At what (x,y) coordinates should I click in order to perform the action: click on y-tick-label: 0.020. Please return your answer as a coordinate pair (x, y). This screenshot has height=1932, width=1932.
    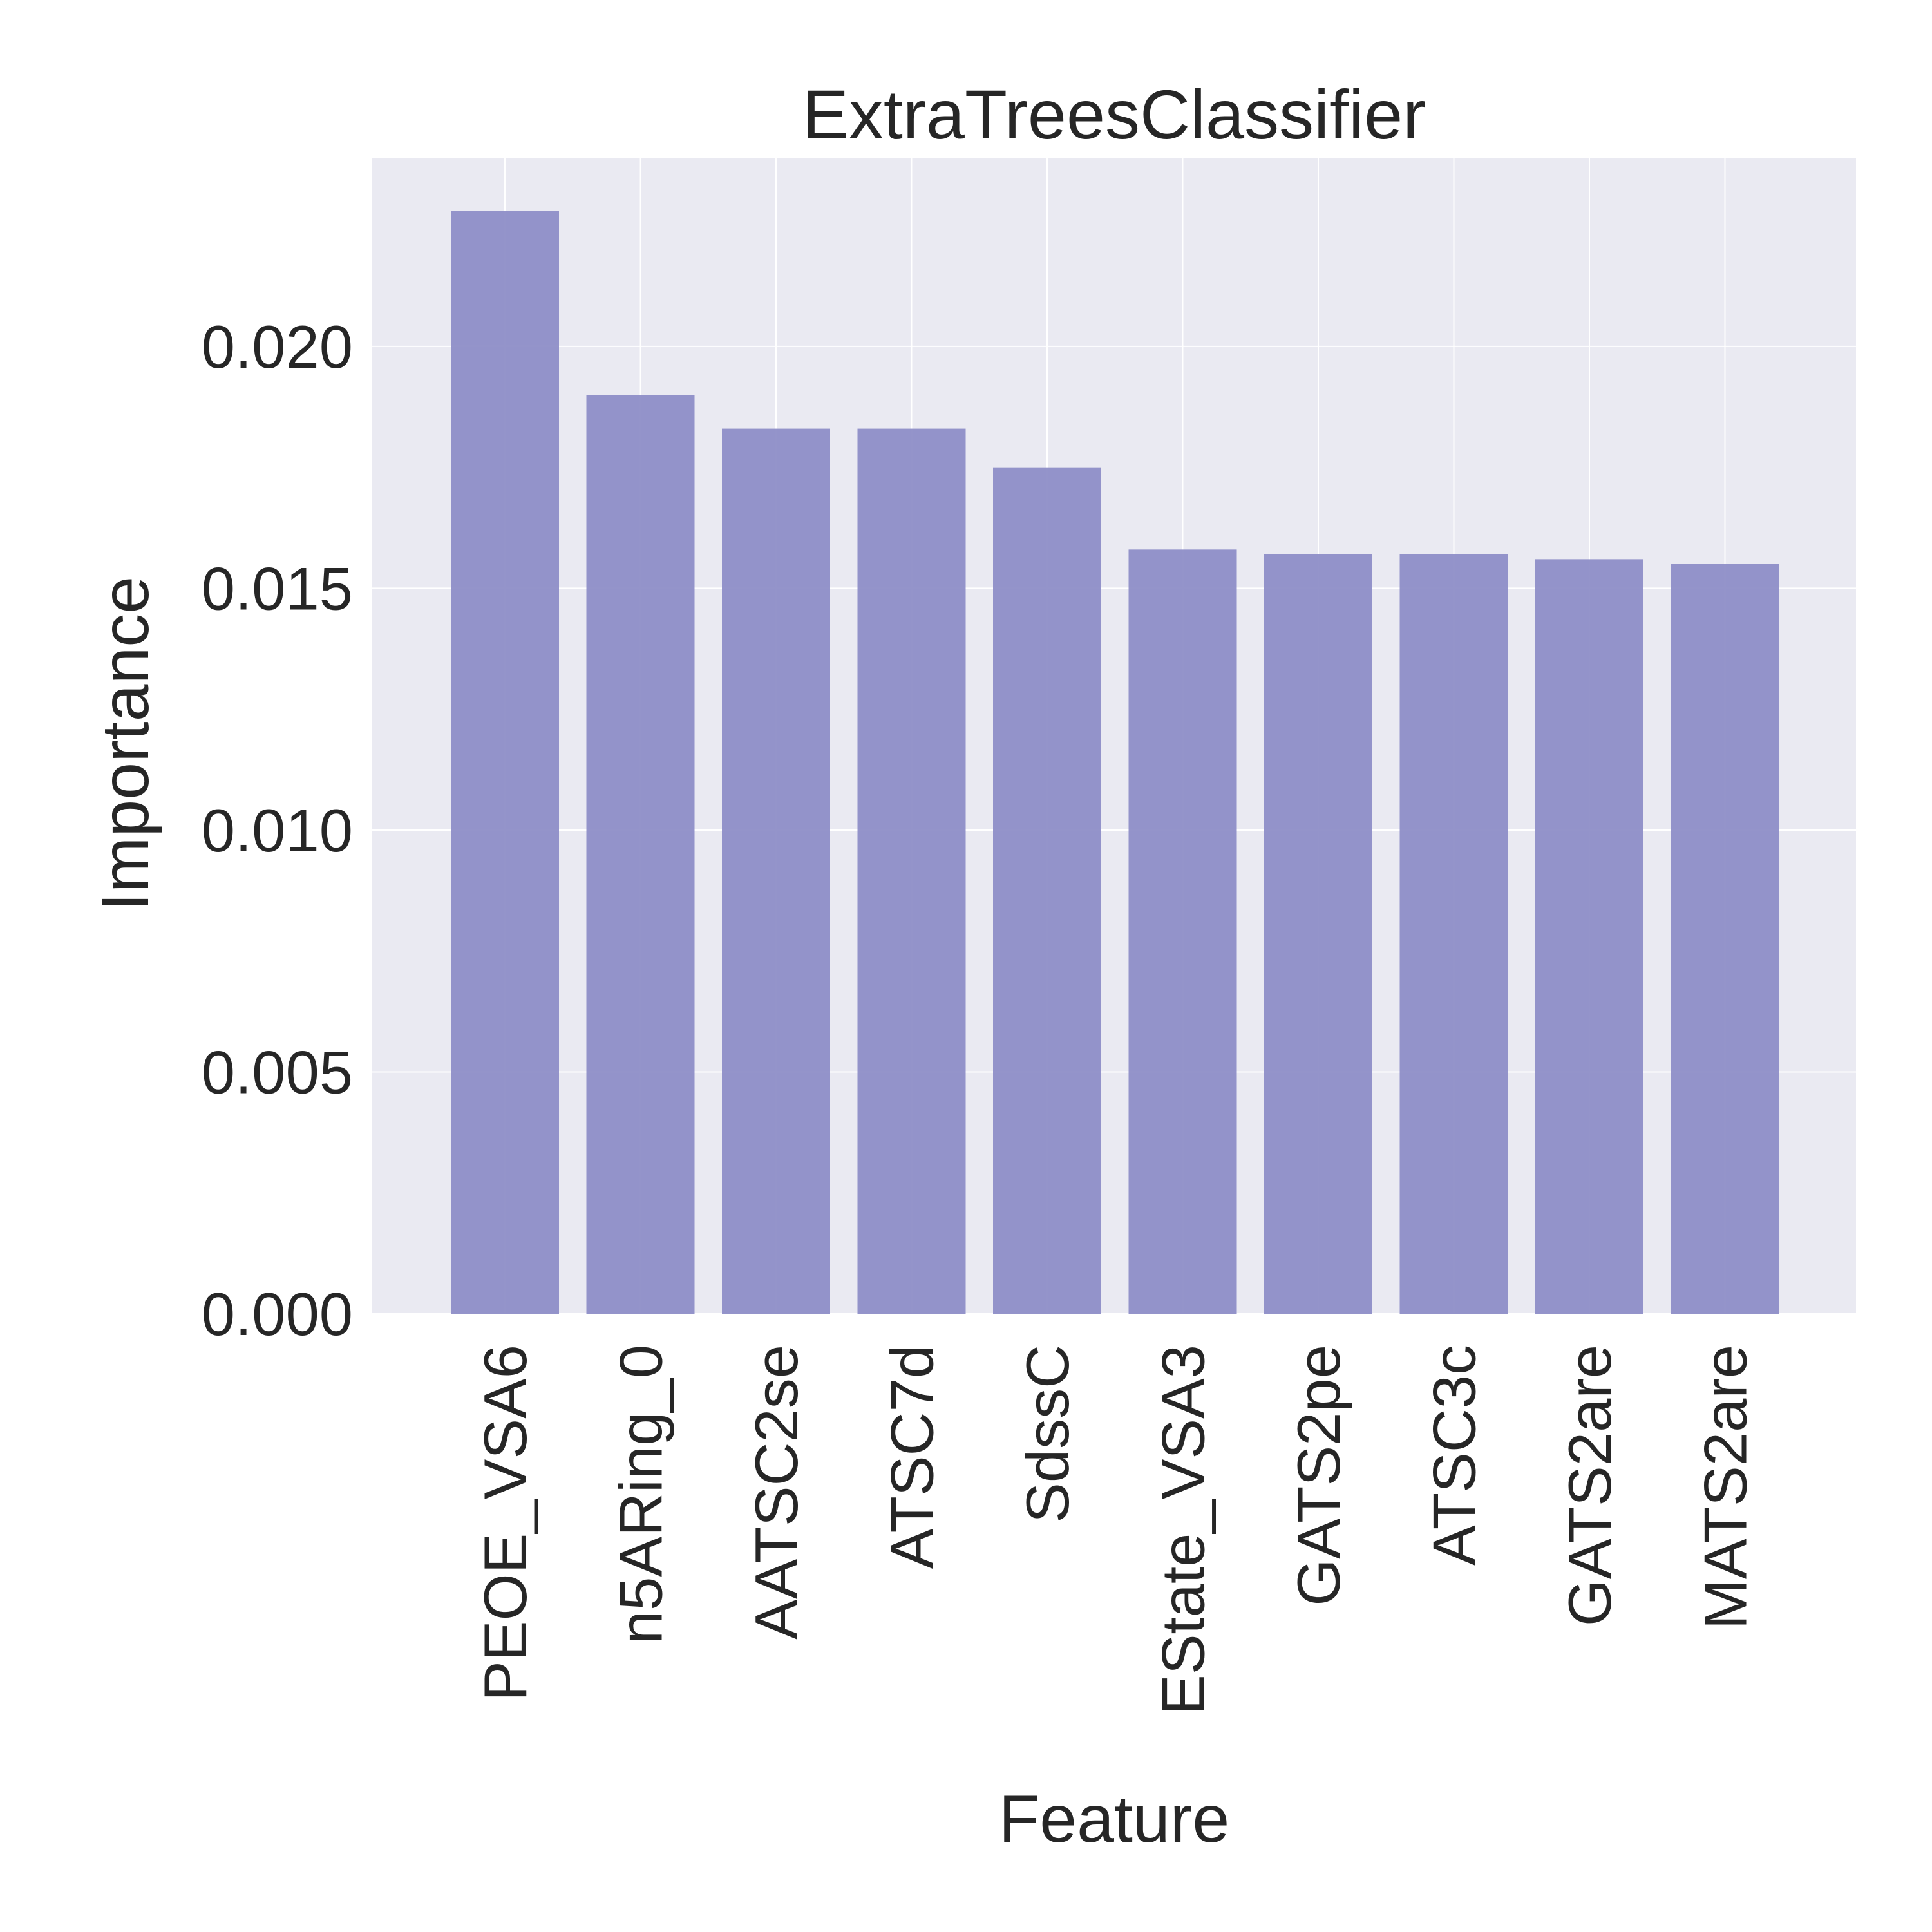
    Looking at the image, I should click on (277, 347).